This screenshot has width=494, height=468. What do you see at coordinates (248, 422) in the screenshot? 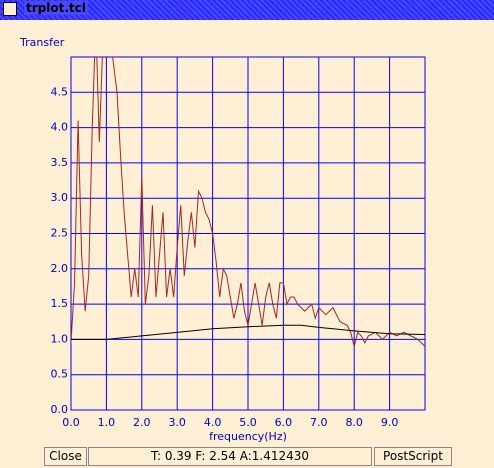
I see `x-tick-label: 5.0` at bounding box center [248, 422].